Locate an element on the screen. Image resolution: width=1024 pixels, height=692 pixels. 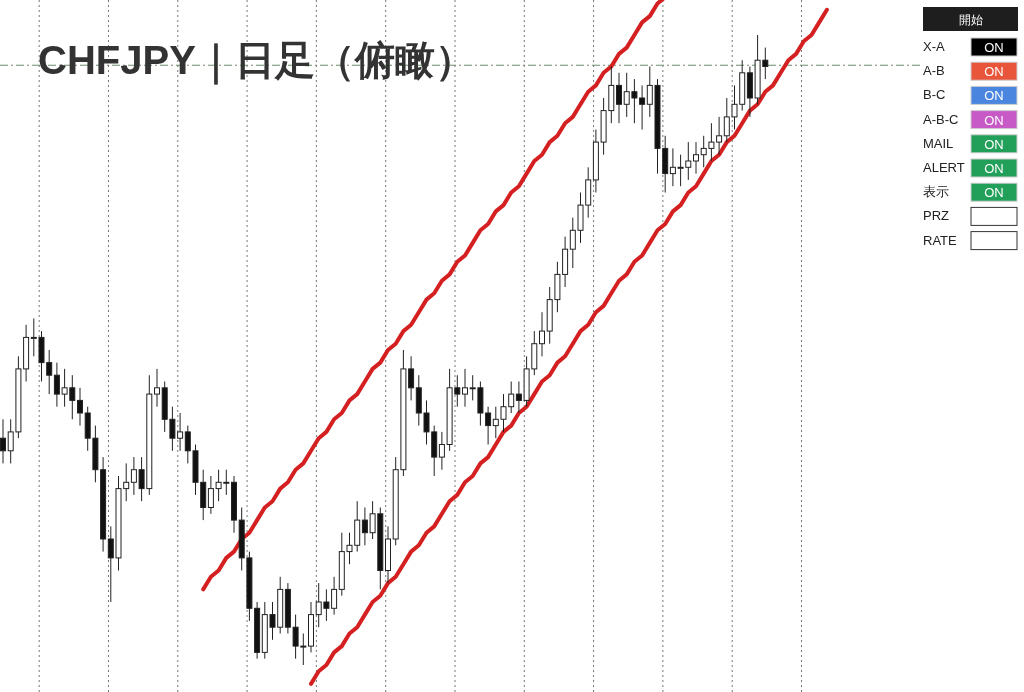
category-label: A-B is located at coordinates (934, 71).